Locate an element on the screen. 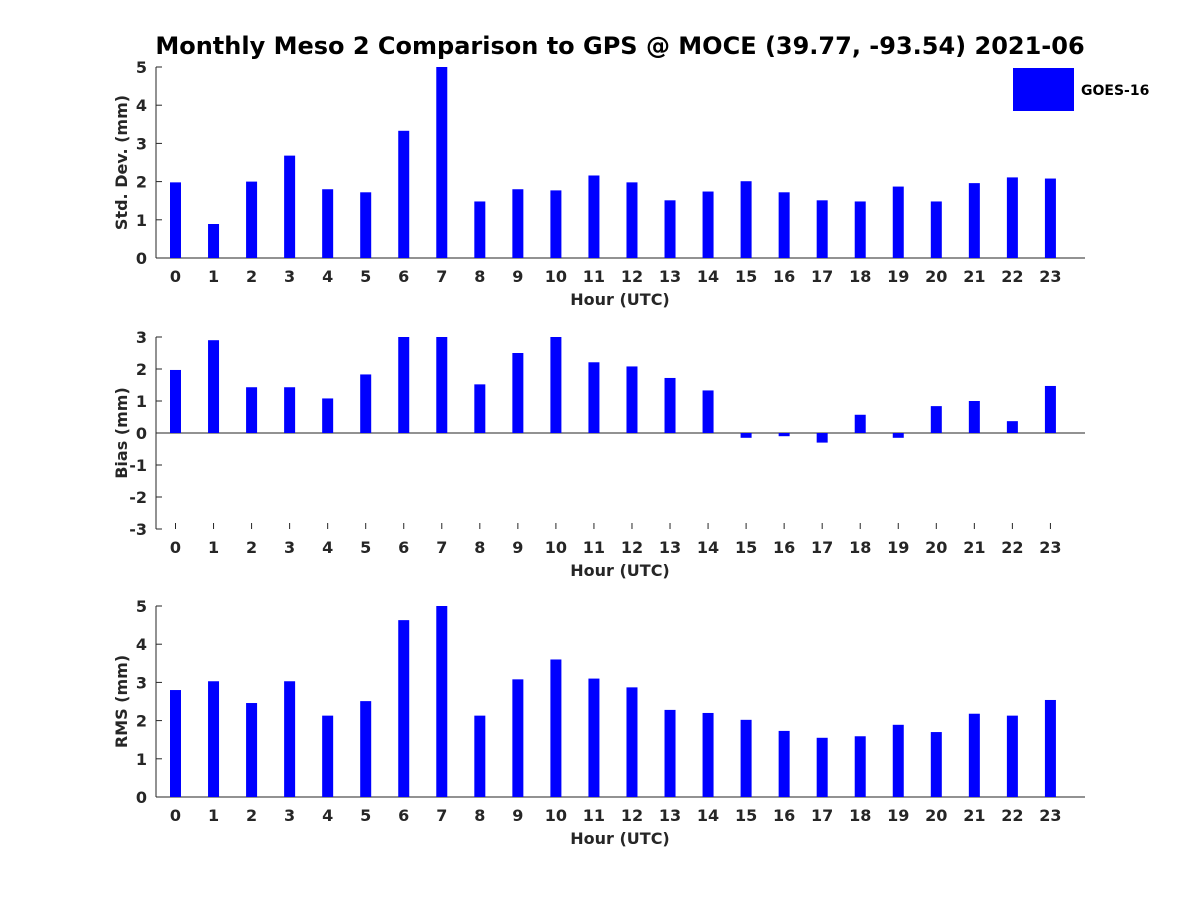 The height and width of the screenshot is (900, 1200). y-axis-label: Std. Dev. (mm) is located at coordinates (121, 162).